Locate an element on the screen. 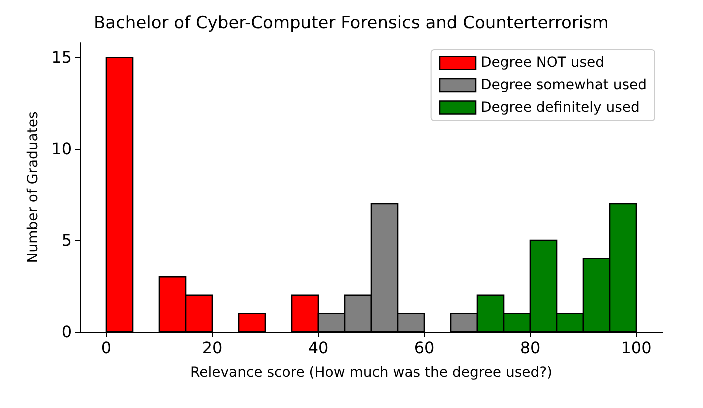 The image size is (703, 408). legend-label: Degree somewhat used is located at coordinates (564, 85).